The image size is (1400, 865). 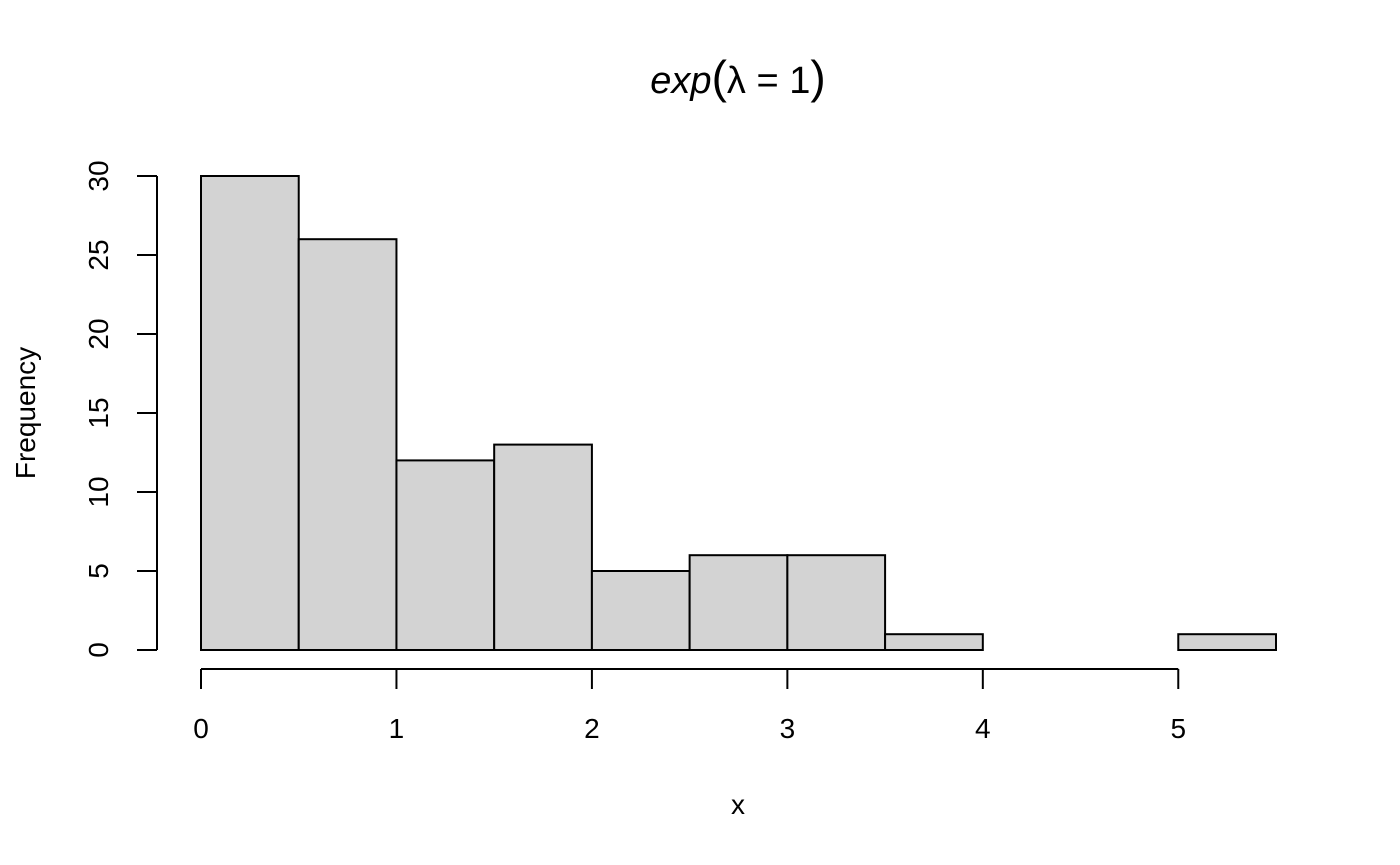 What do you see at coordinates (98, 650) in the screenshot?
I see `y-tick-label: 0` at bounding box center [98, 650].